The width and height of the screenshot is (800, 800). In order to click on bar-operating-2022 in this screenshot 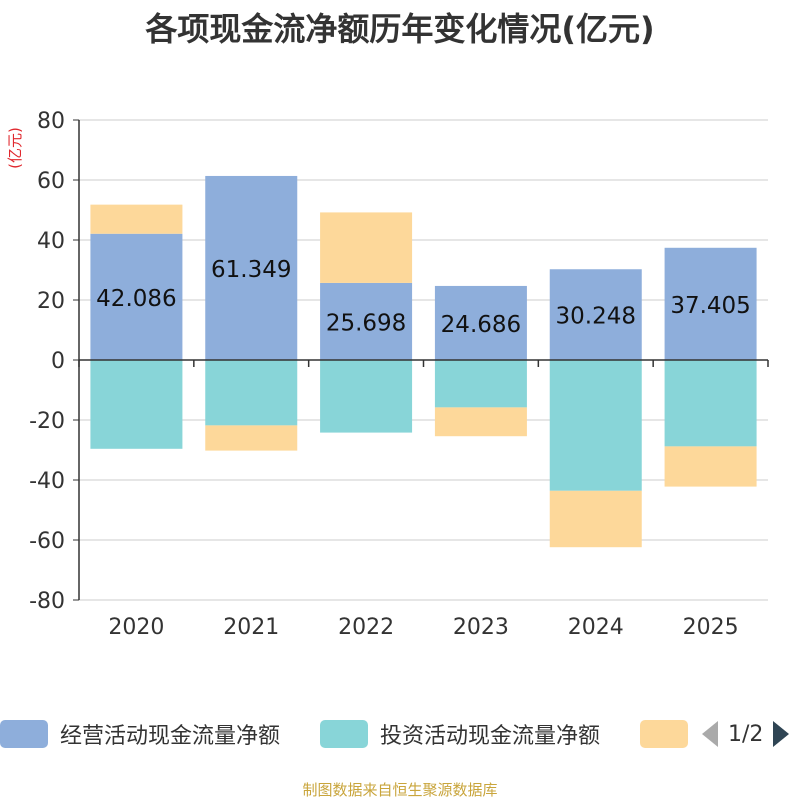, I will do `click(366, 321)`.